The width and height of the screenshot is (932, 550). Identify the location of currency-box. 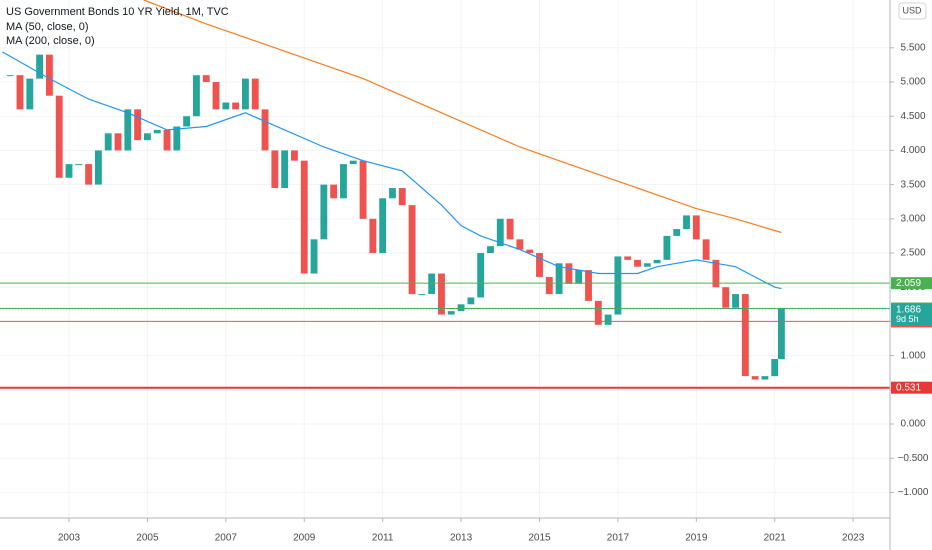
(912, 11).